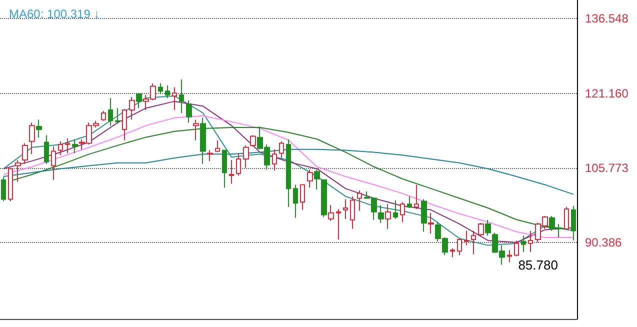 The image size is (637, 327). Describe the element at coordinates (538, 264) in the screenshot. I see `annotation: 85.780` at that location.